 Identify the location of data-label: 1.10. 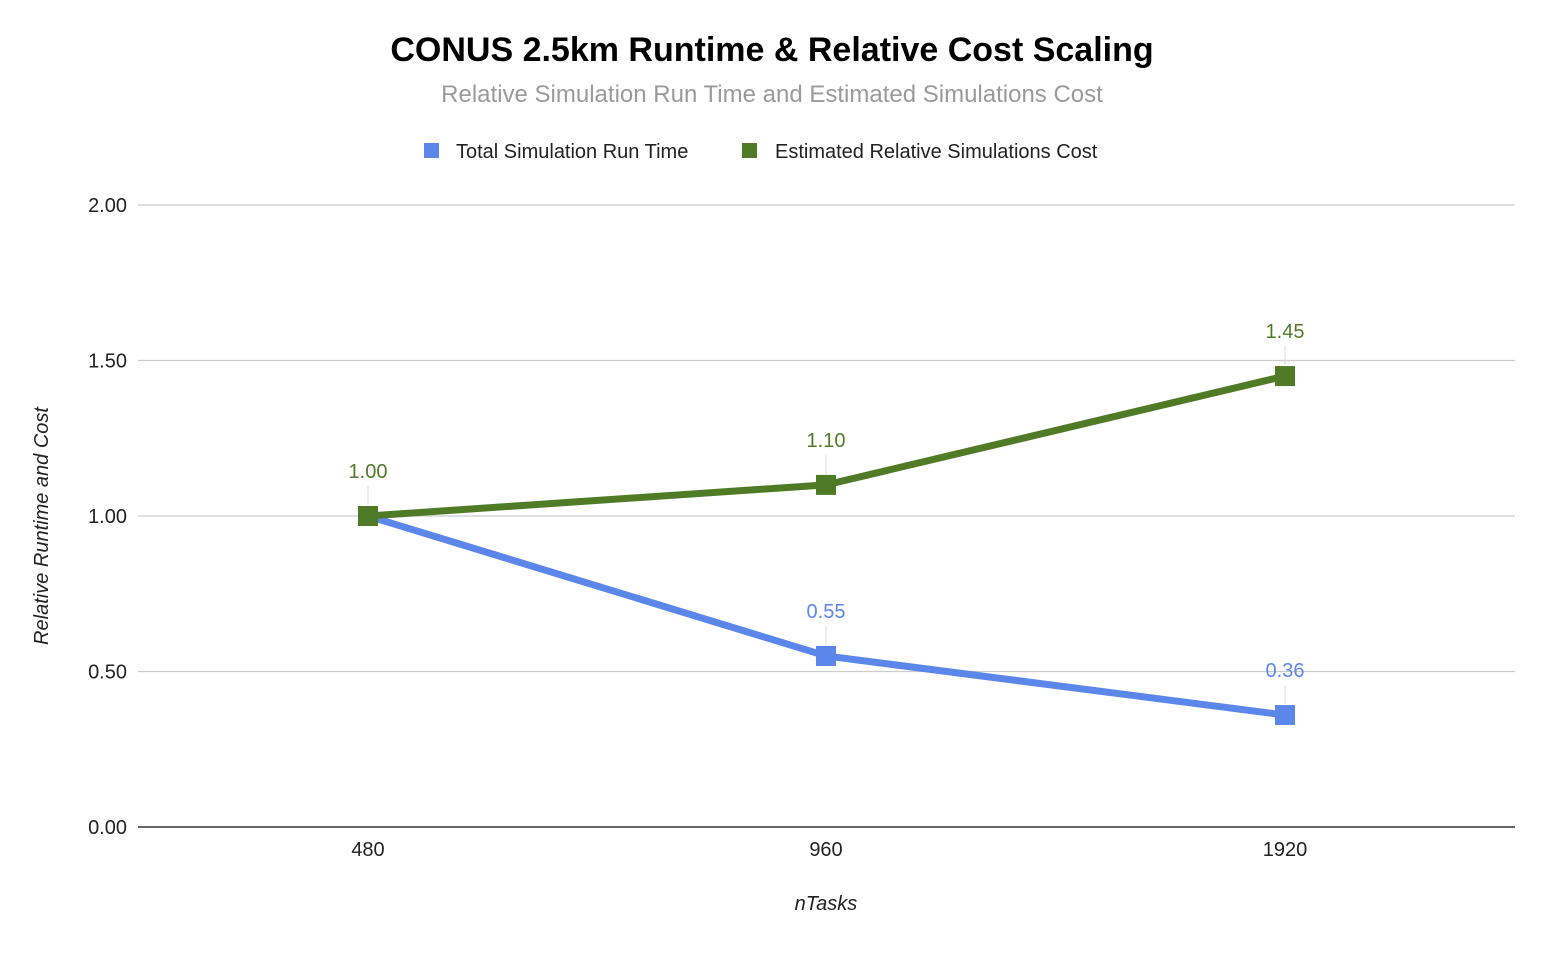
(826, 441).